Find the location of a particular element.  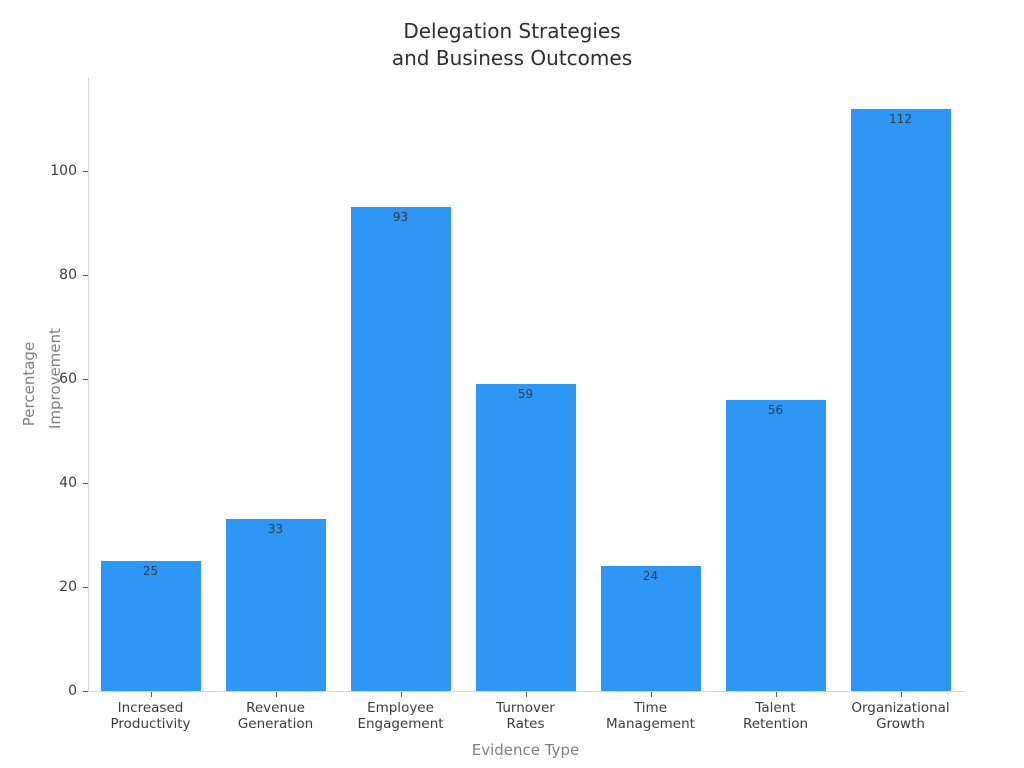

category-tick-label-line: Revenue is located at coordinates (275, 708).